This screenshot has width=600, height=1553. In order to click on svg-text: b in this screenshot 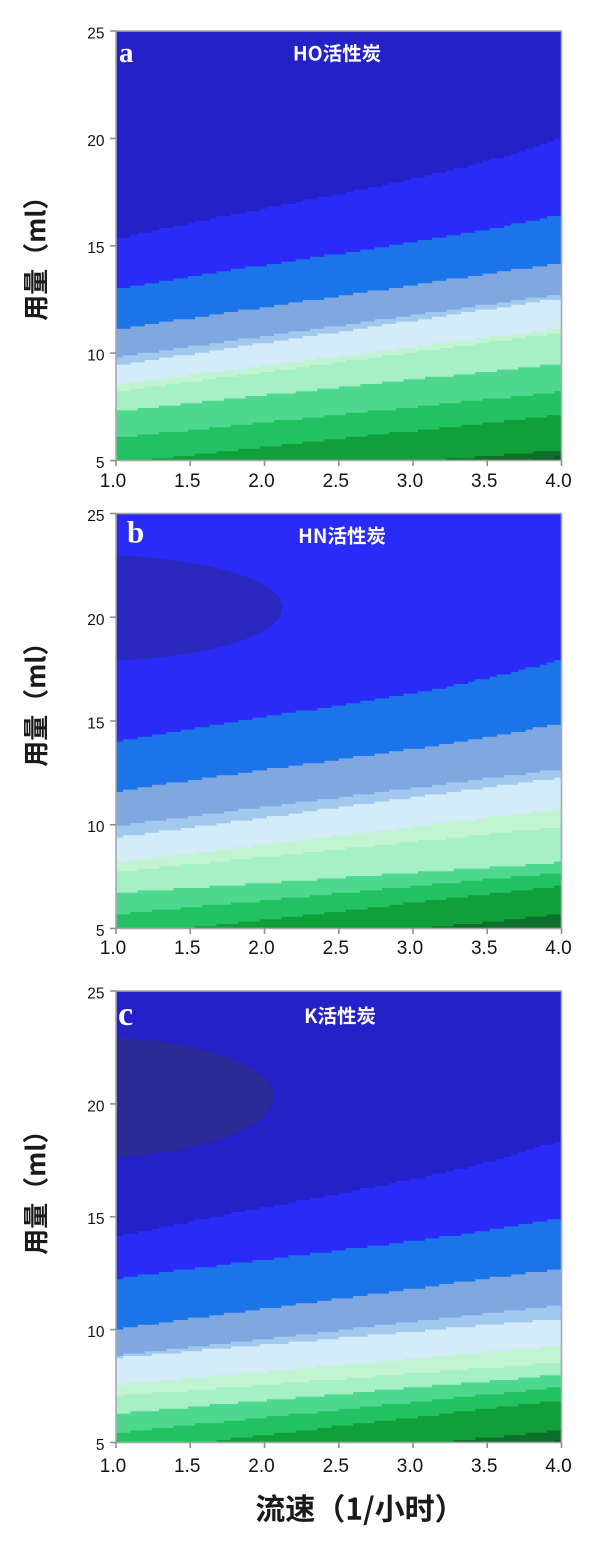, I will do `click(135, 532)`.